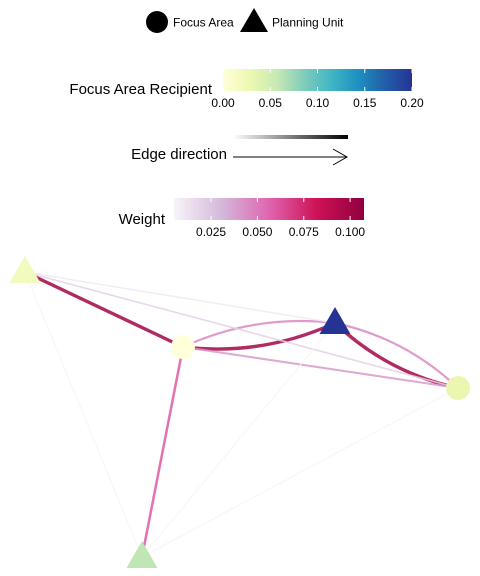  What do you see at coordinates (140, 89) in the screenshot?
I see `recipient-legend-title: Focus Area Recipient` at bounding box center [140, 89].